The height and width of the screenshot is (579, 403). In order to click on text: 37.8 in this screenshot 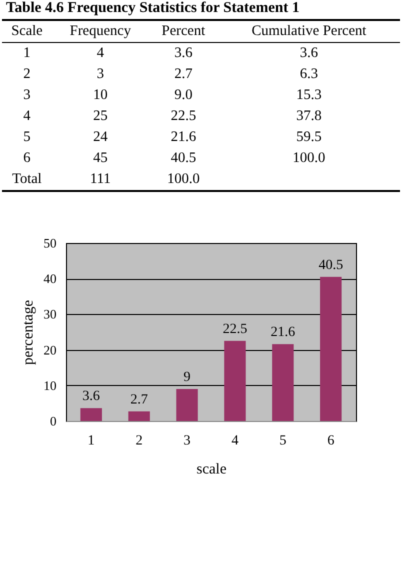, I will do `click(309, 116)`.